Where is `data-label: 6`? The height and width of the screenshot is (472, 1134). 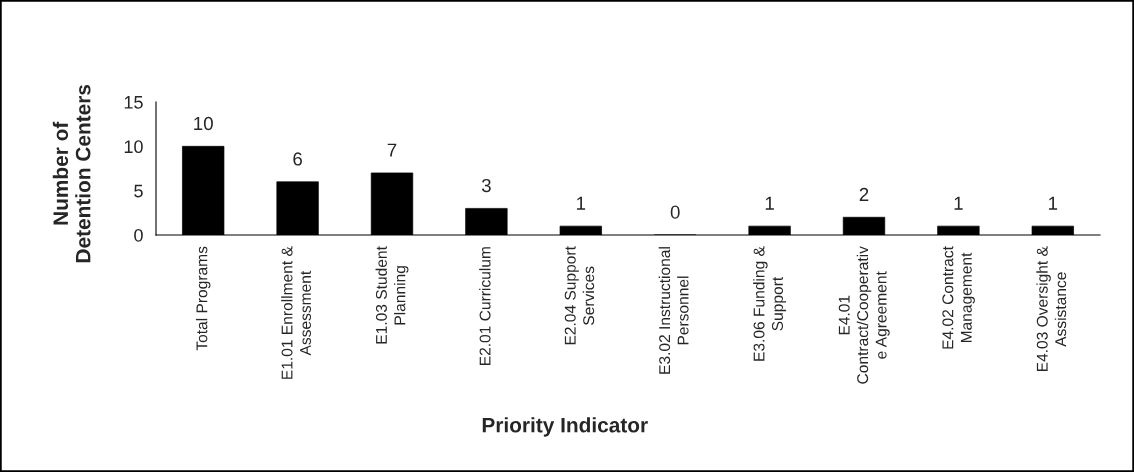 data-label: 6 is located at coordinates (297, 159).